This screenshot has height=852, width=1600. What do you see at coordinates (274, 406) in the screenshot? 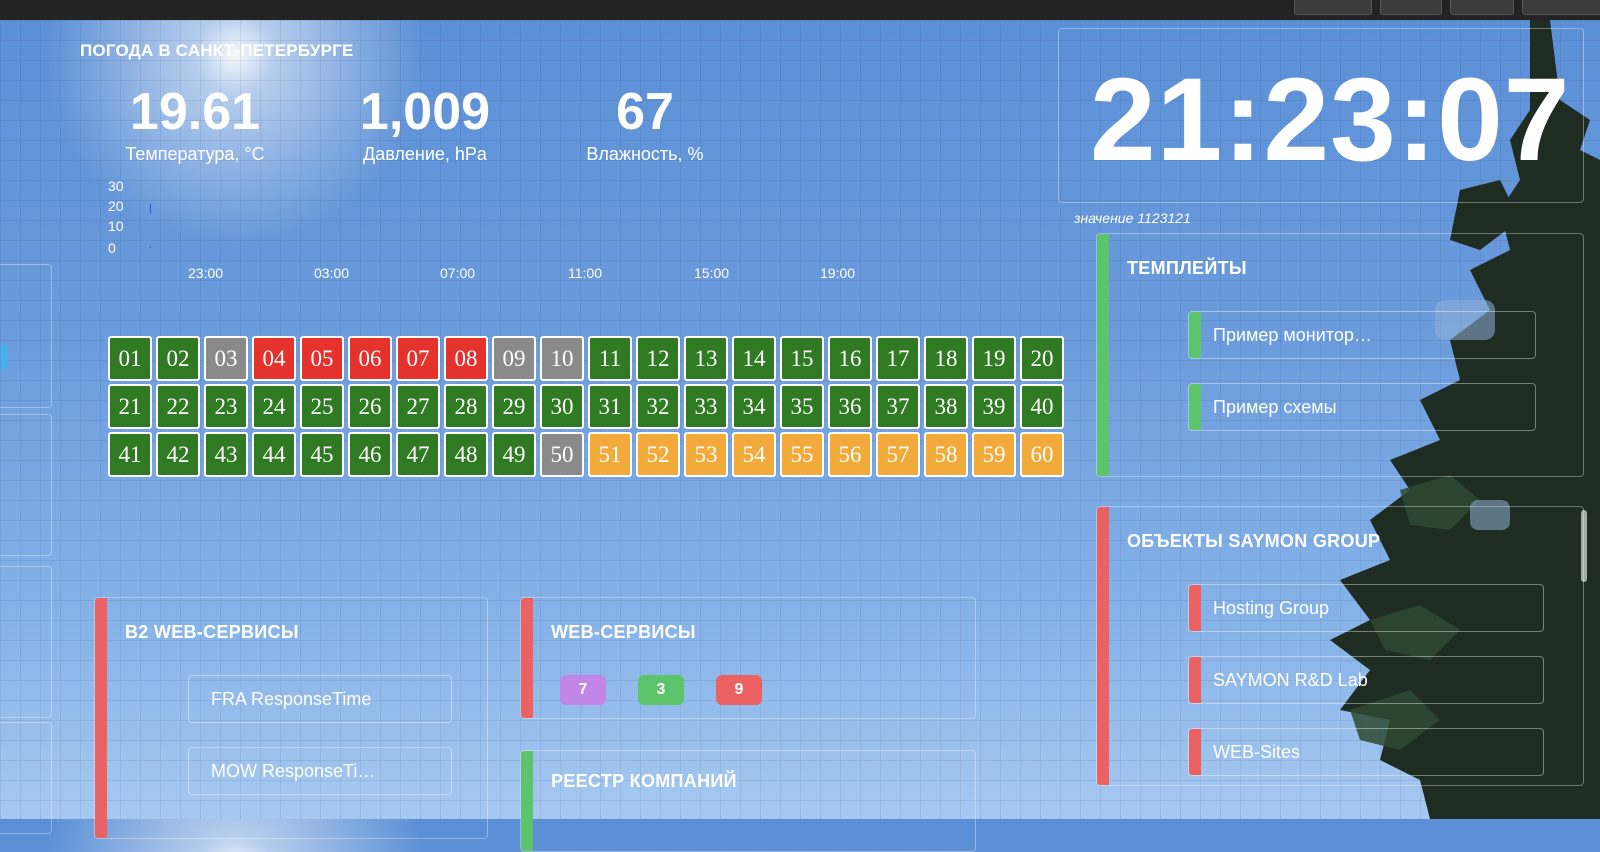
I see `status-slot-24: 24` at bounding box center [274, 406].